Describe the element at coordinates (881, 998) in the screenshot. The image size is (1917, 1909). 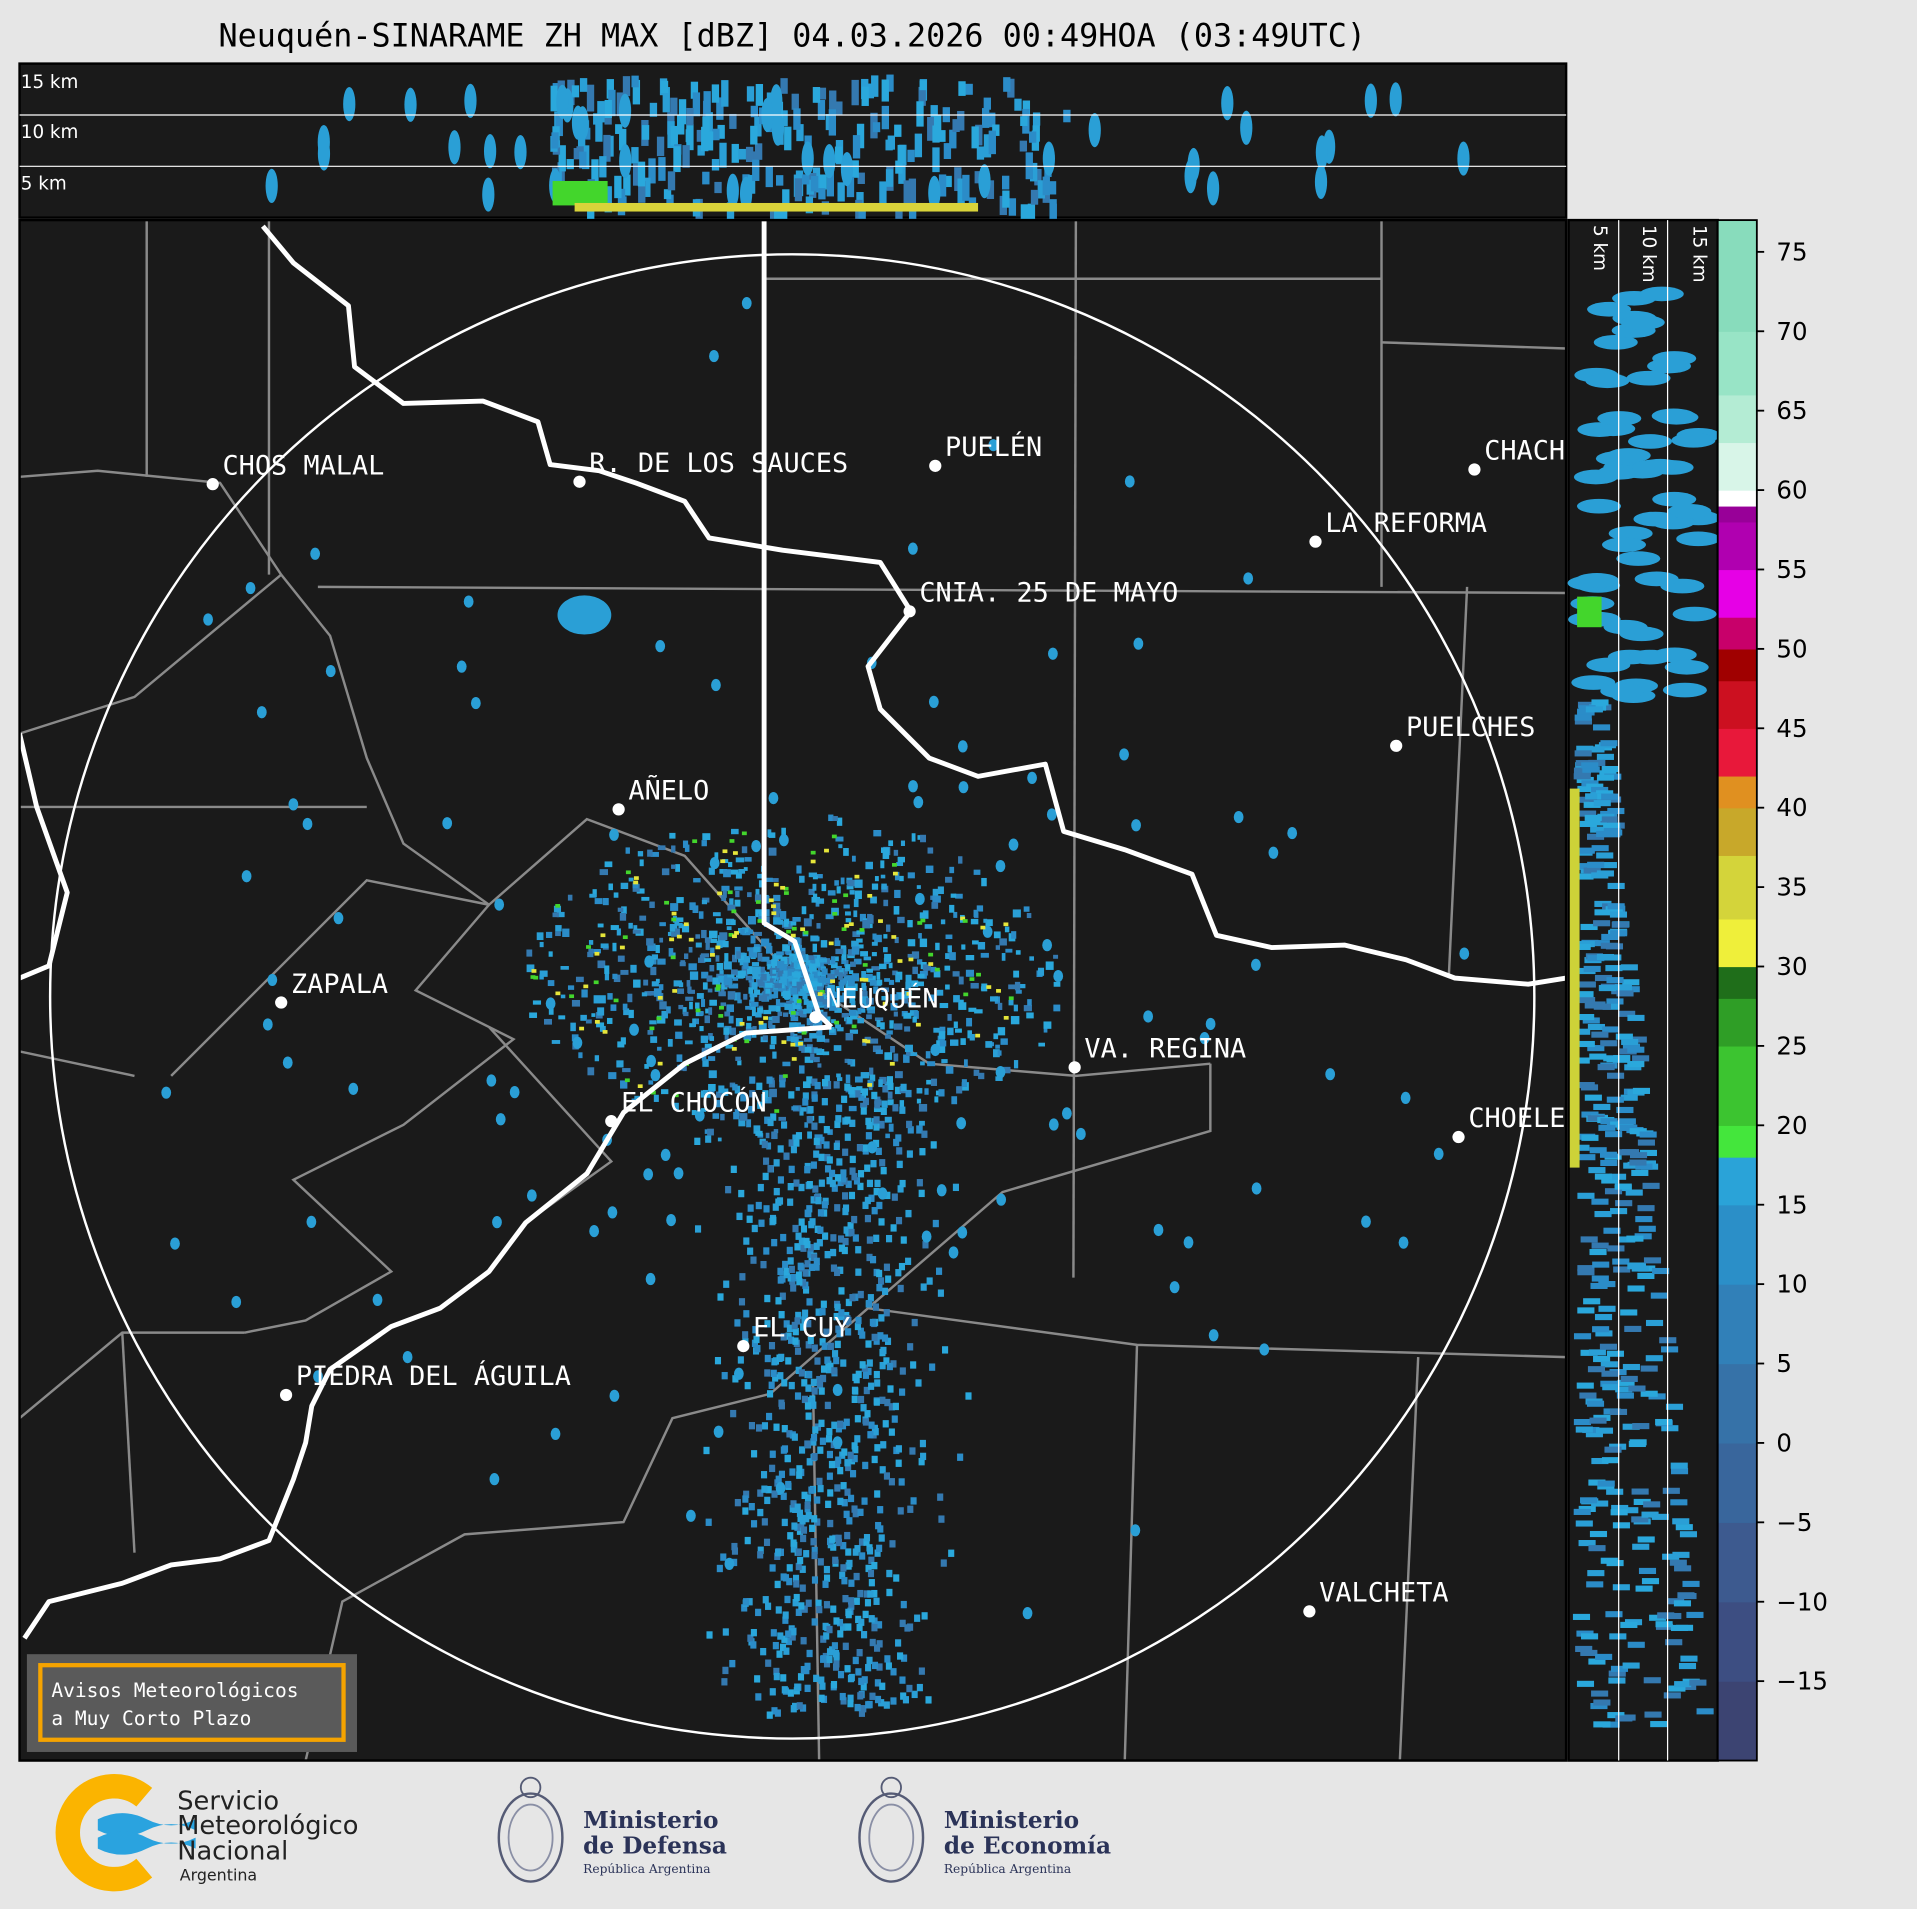
I see `city-label: NEUQUÉN` at that location.